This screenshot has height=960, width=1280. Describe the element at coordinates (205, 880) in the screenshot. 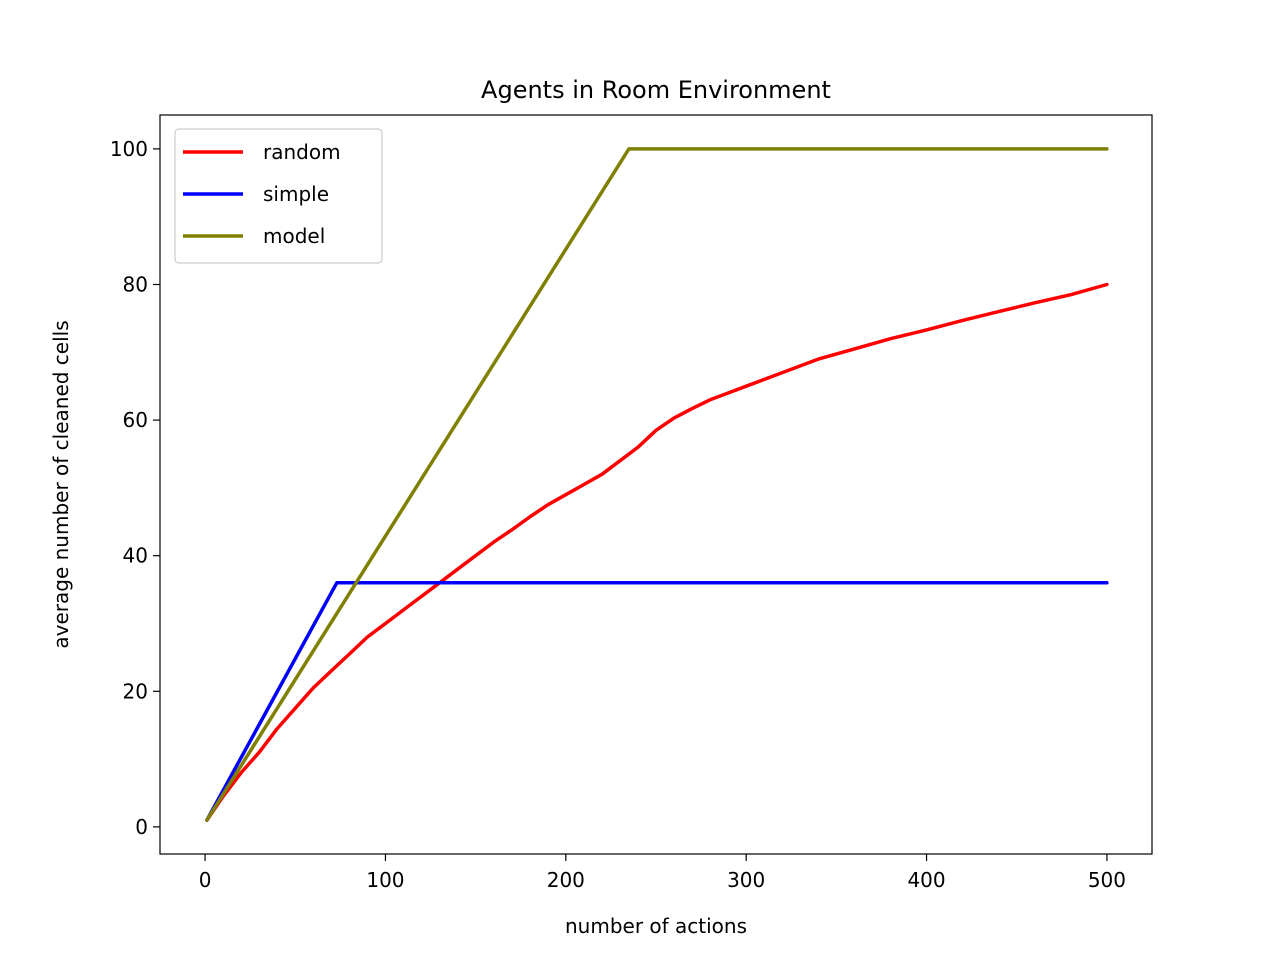

I see `x-tick-label: 0` at that location.